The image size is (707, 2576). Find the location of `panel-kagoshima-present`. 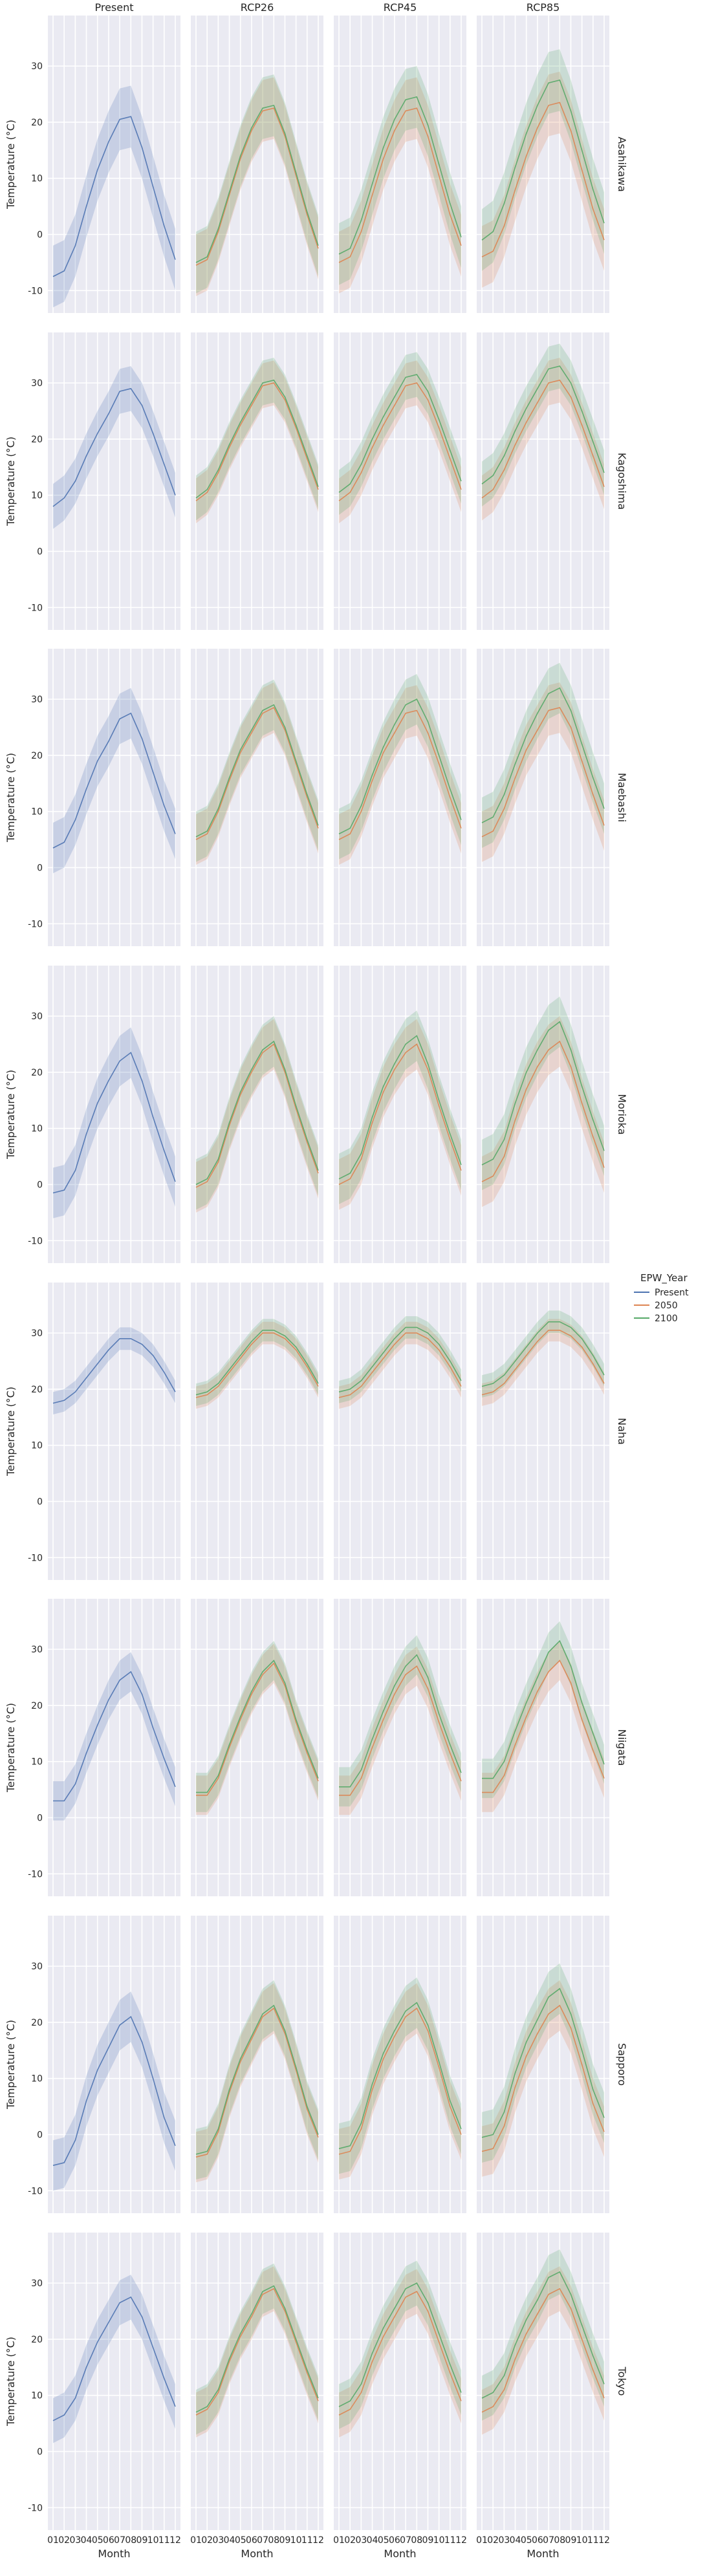

panel-kagoshima-present is located at coordinates (114, 481).